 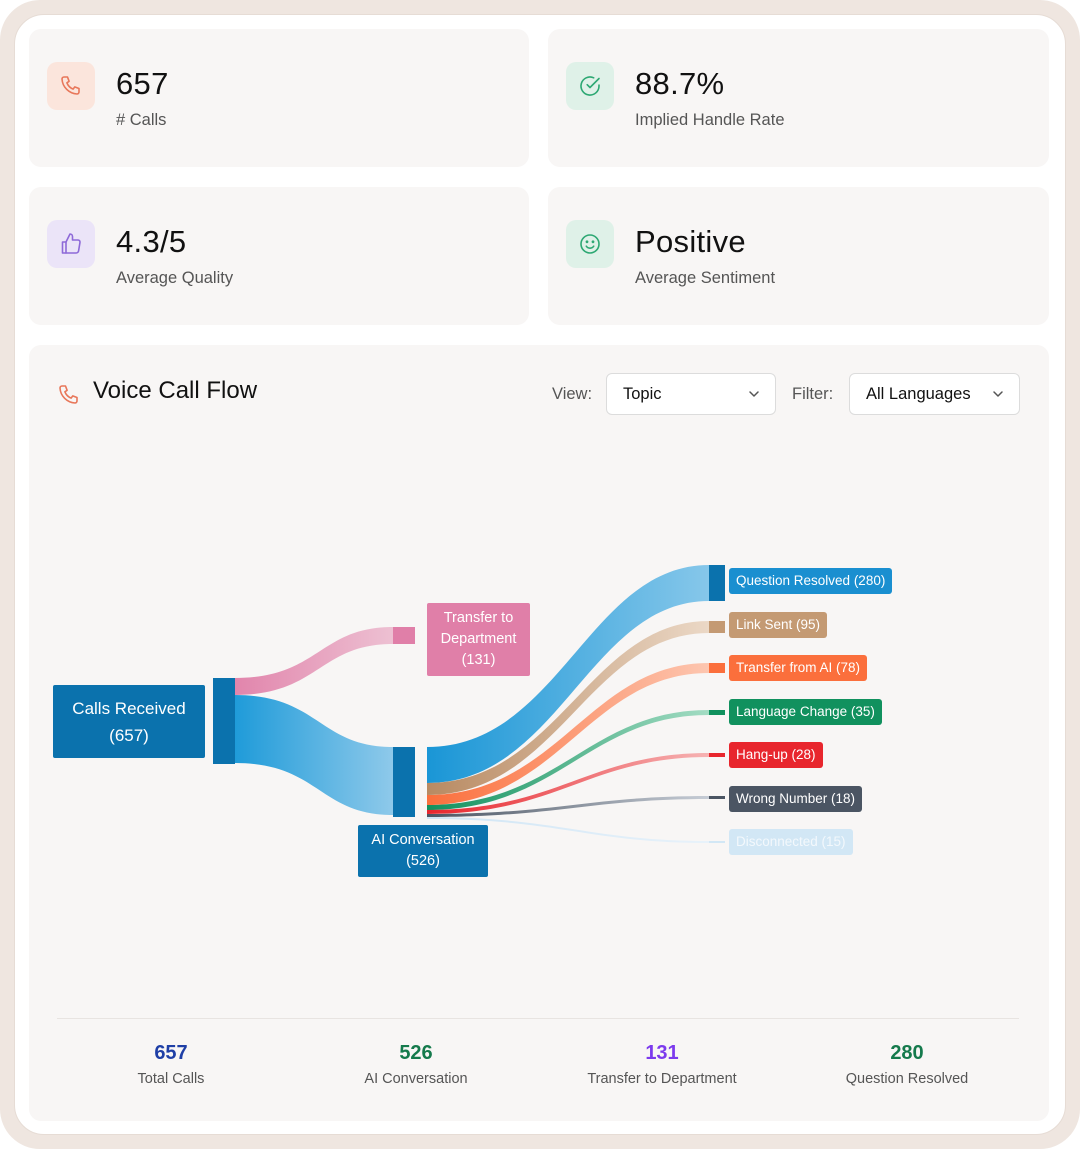 What do you see at coordinates (590, 244) in the screenshot?
I see `smile-icon` at bounding box center [590, 244].